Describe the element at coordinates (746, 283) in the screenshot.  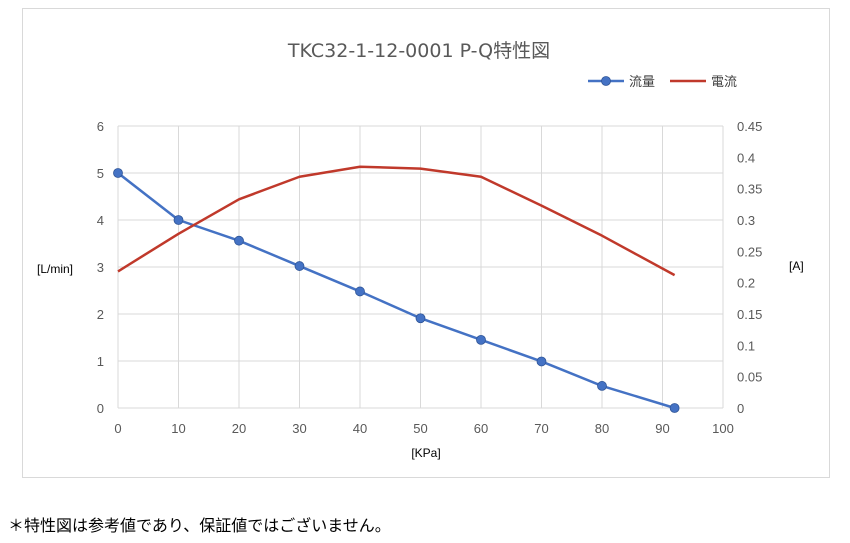
I see `y2-tick-label: 0.2` at that location.